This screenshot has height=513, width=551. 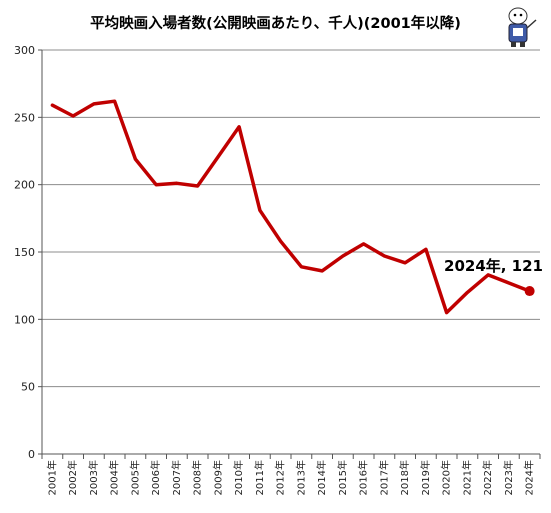 What do you see at coordinates (383, 477) in the screenshot?
I see `x-tick-label: 2017年` at bounding box center [383, 477].